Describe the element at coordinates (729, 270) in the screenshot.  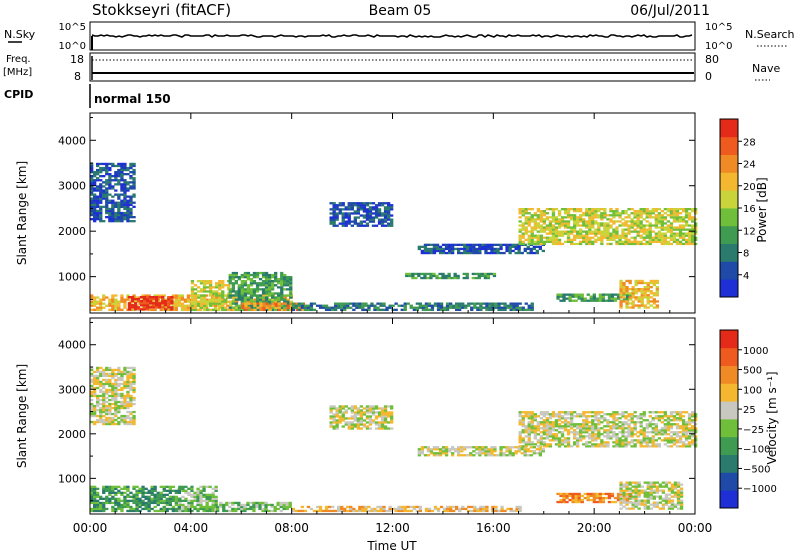
I see `power-colorbar-segment` at that location.